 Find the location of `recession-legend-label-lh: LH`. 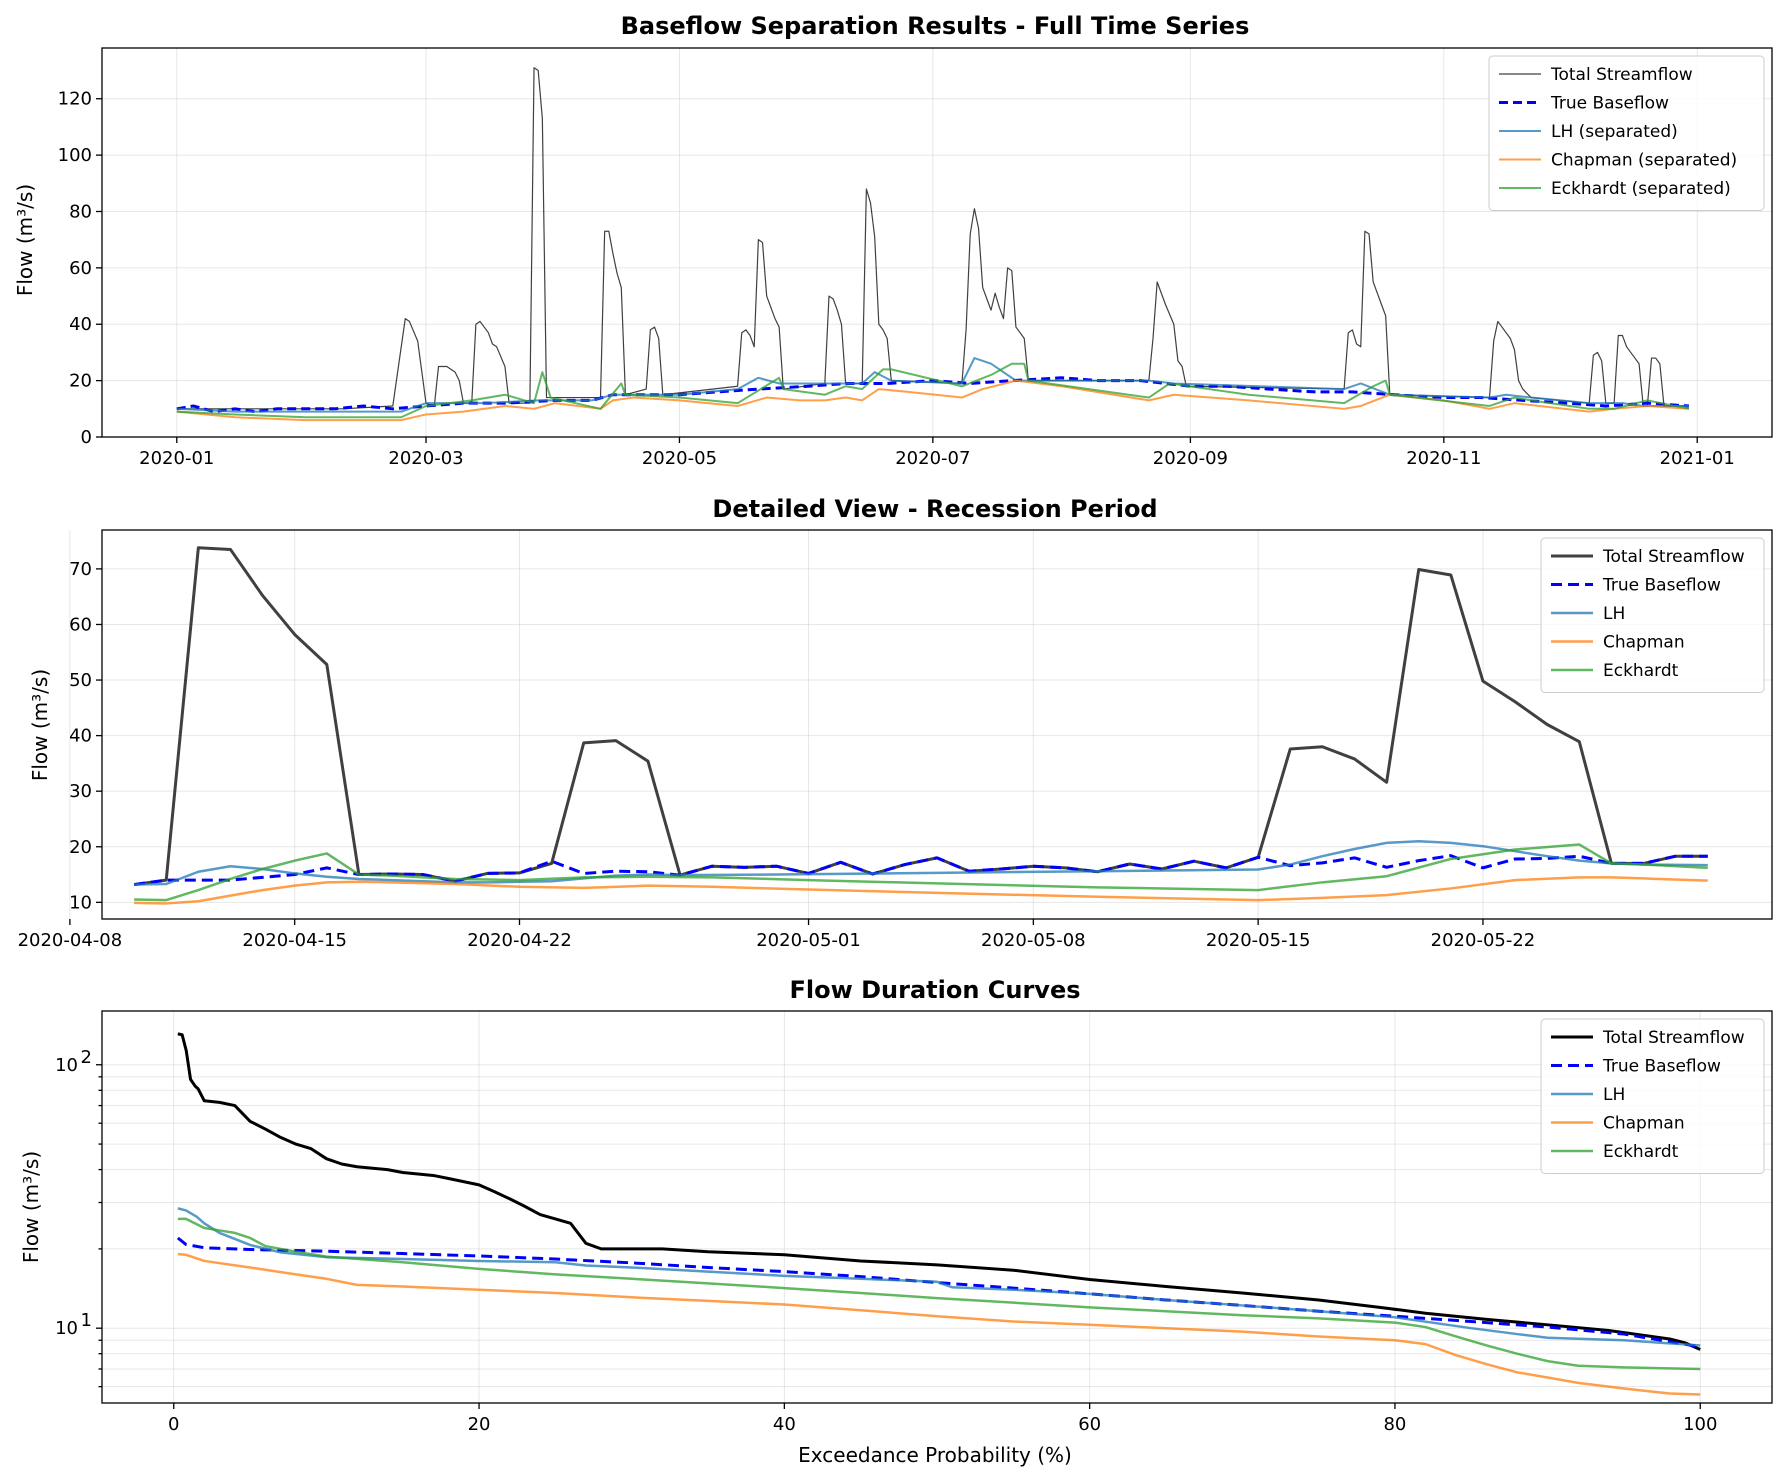

recession-legend-label-lh: LH is located at coordinates (1614, 614).